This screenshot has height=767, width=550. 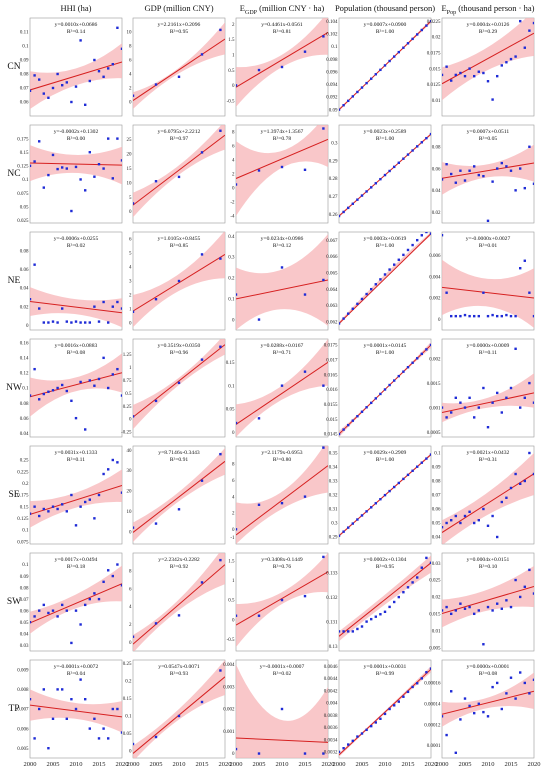 I want to click on r-squared-cn-1: R²=0.95, so click(x=179, y=32).